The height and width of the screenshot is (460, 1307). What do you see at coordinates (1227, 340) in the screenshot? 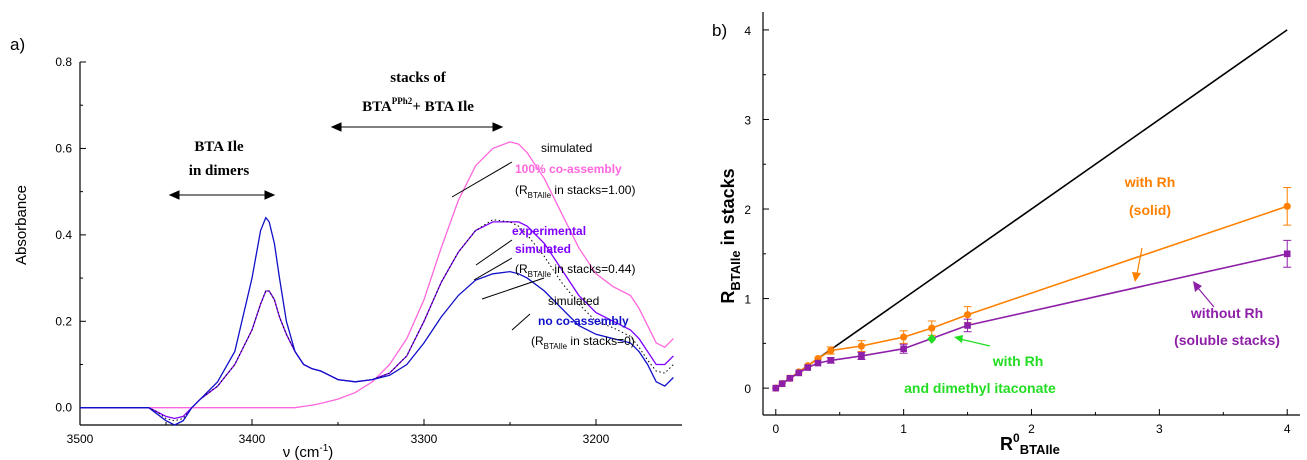
I see `annotation-without-rh-2: (soluble stacks)` at bounding box center [1227, 340].